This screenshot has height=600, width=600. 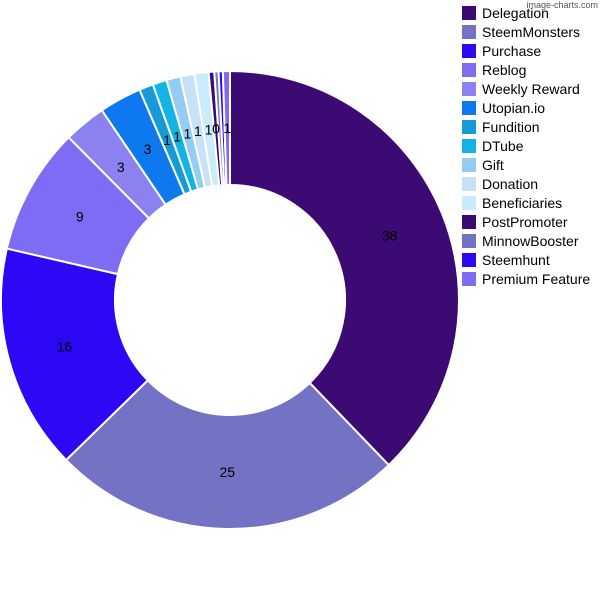 What do you see at coordinates (390, 236) in the screenshot?
I see `data-label-delegation: 38` at bounding box center [390, 236].